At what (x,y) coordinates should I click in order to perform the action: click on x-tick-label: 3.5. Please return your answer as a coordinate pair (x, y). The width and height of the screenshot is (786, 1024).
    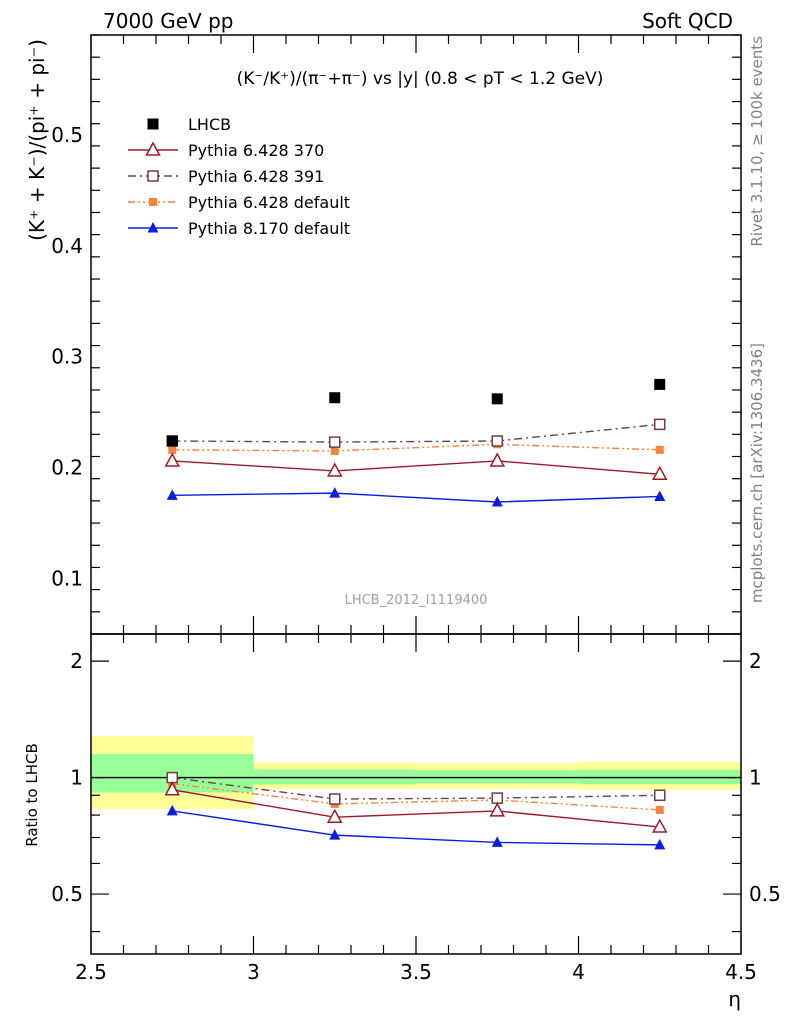
    Looking at the image, I should click on (416, 972).